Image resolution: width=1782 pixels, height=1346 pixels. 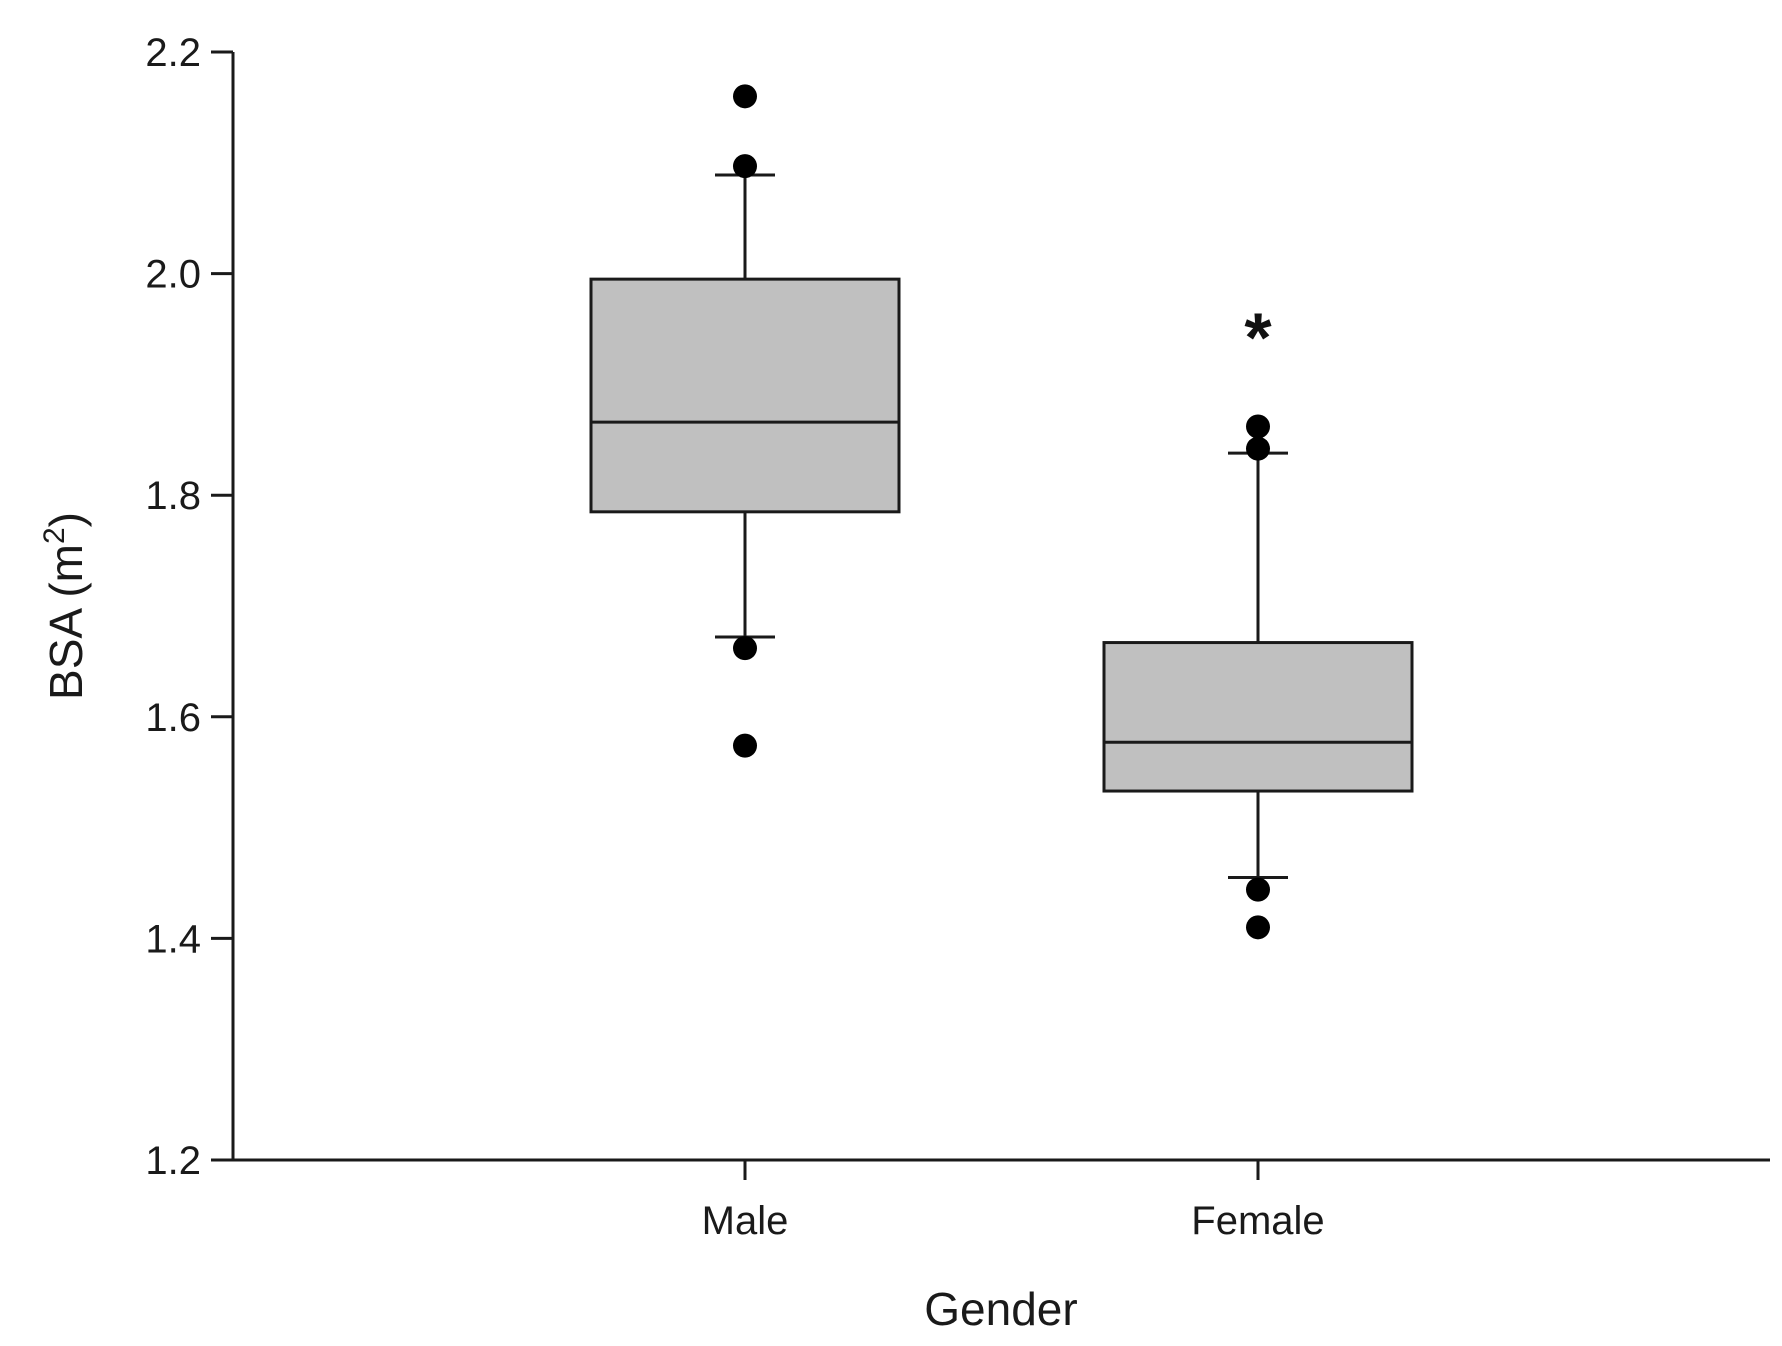 What do you see at coordinates (66, 519) in the screenshot?
I see `y-axis-title-close: )` at bounding box center [66, 519].